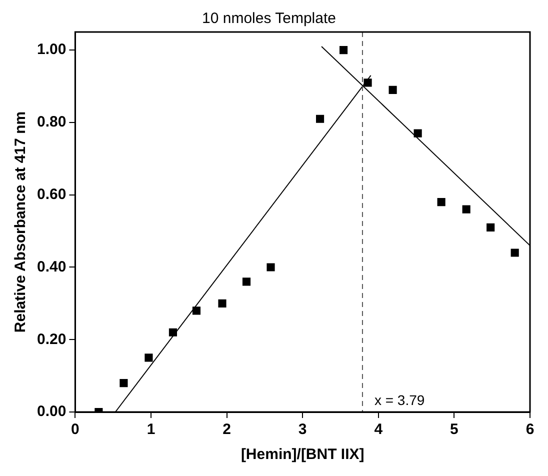 The image size is (548, 476). What do you see at coordinates (151, 429) in the screenshot?
I see `x-tick-label: 1` at bounding box center [151, 429].